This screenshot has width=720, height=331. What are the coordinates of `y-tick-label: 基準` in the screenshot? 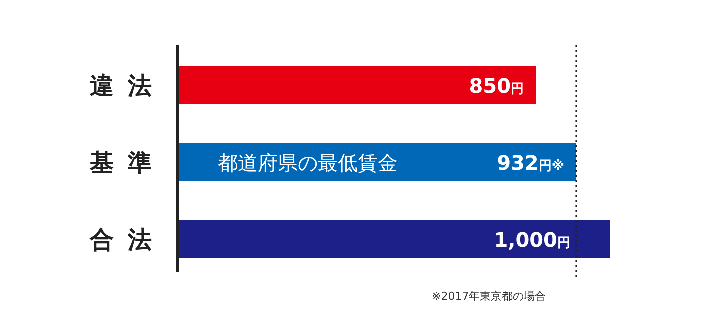 It's located at (127, 163).